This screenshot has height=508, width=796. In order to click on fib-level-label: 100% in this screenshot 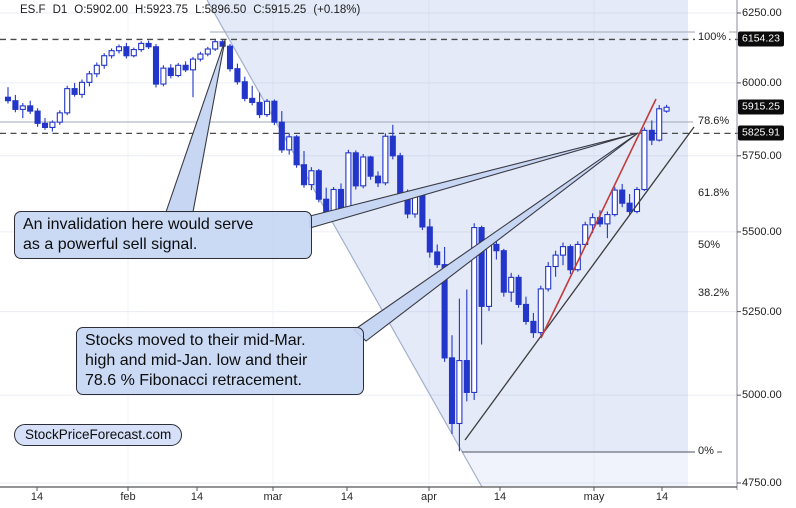, I will do `click(712, 37)`.